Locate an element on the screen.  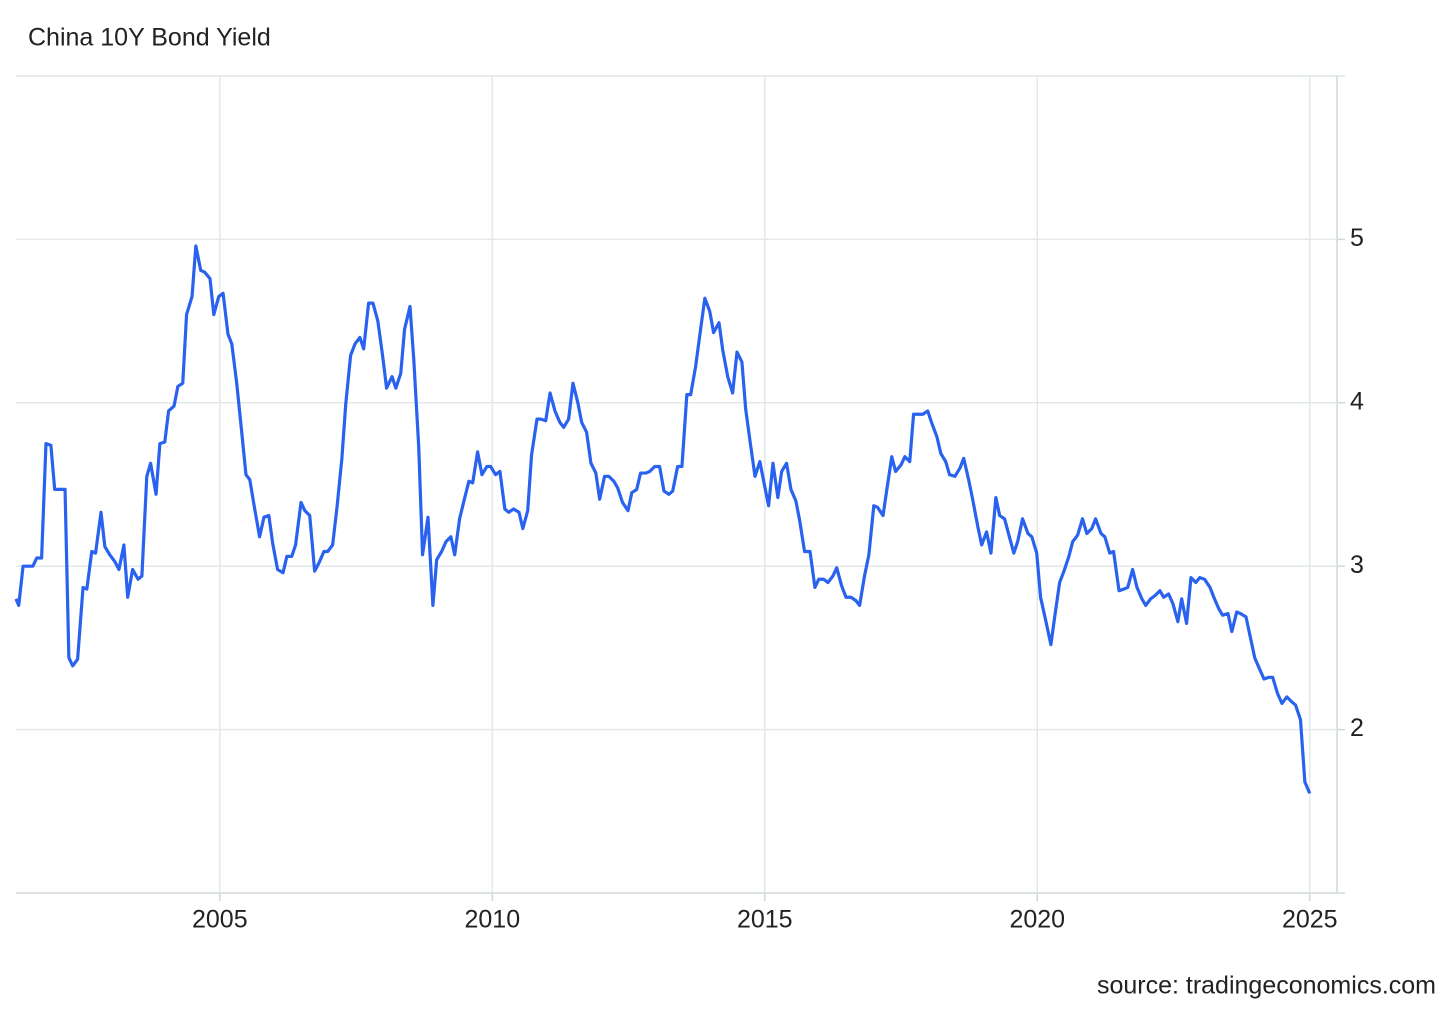
x-tick-label: 2010 is located at coordinates (492, 920).